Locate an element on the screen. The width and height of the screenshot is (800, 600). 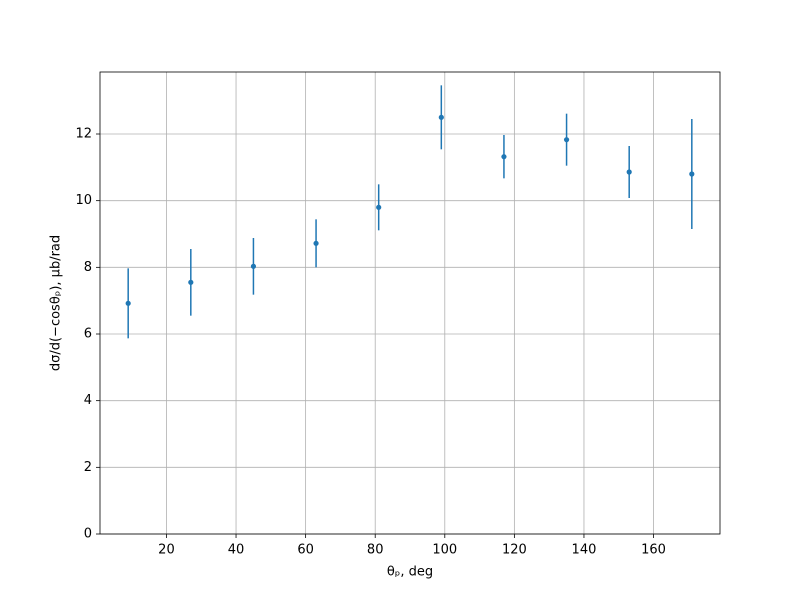
y-tick-label: 4 is located at coordinates (88, 400).